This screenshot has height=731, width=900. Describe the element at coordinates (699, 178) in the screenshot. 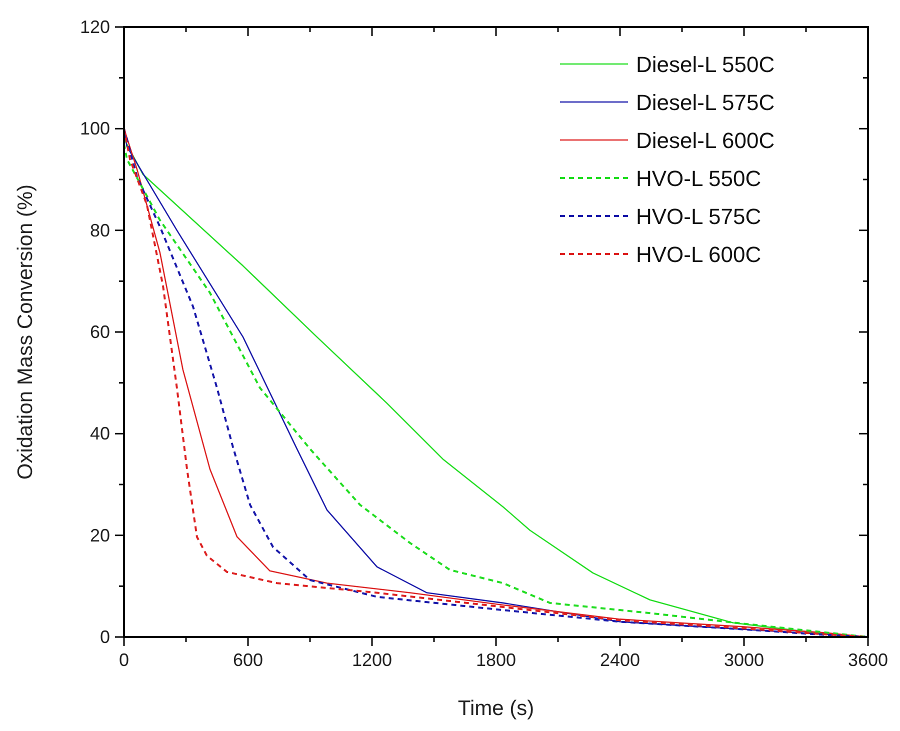

I see `legend-label: HVO-L 550C` at that location.